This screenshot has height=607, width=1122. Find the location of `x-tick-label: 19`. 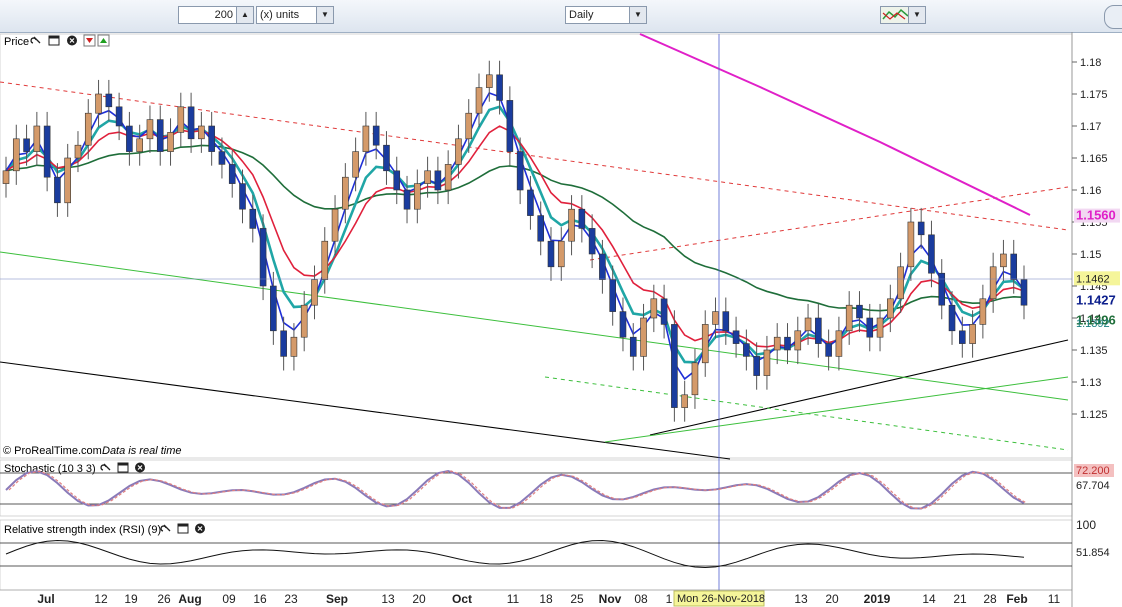

x-tick-label: 19 is located at coordinates (131, 599).